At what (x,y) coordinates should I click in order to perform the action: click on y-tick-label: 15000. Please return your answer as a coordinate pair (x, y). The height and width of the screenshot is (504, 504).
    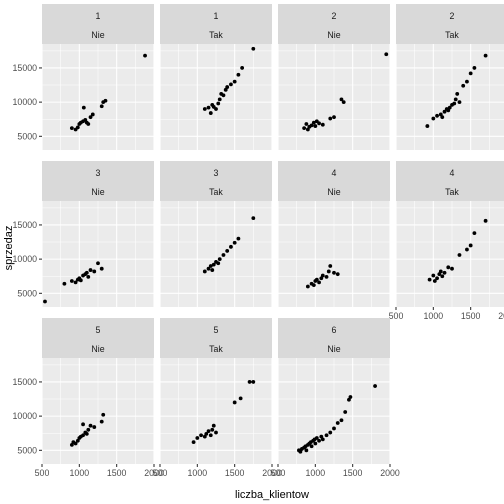
    Looking at the image, I should click on (25, 68).